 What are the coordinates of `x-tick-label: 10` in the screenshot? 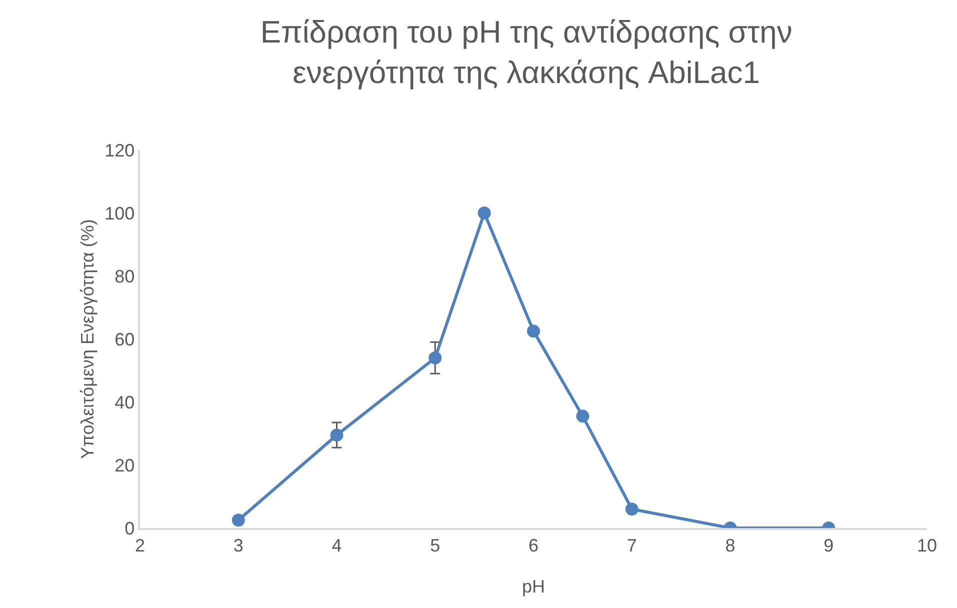 It's located at (927, 545).